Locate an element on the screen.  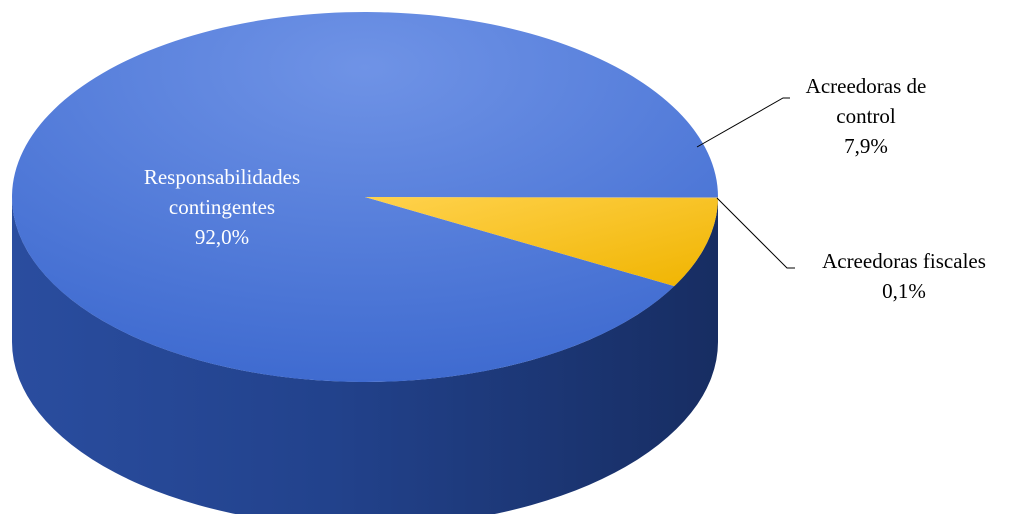
slice-value-label: 92,0% is located at coordinates (222, 237).